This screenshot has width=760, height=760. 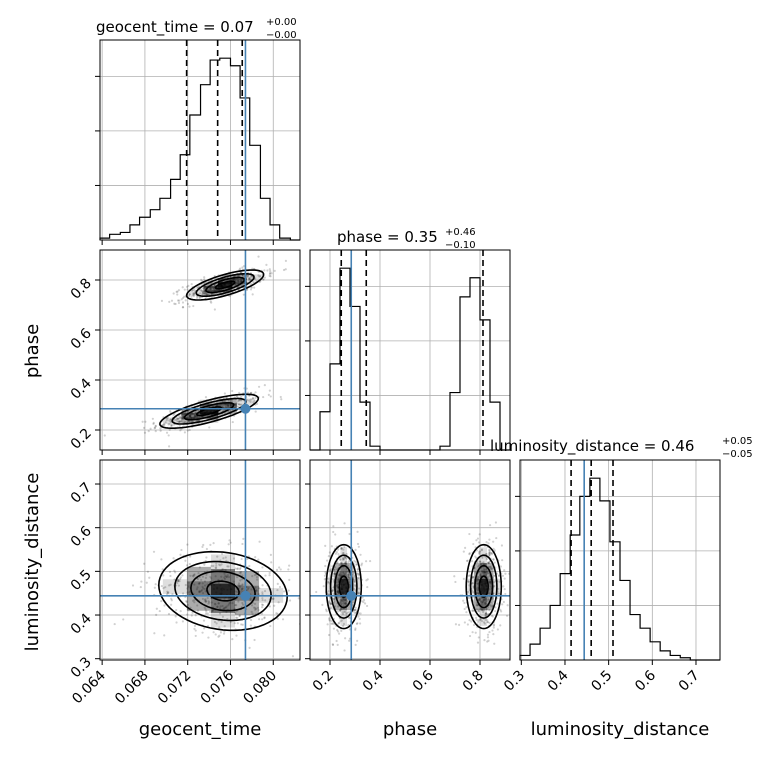 What do you see at coordinates (514, 681) in the screenshot?
I see `tick-label-x-luminosity-distance: 0.3` at bounding box center [514, 681].